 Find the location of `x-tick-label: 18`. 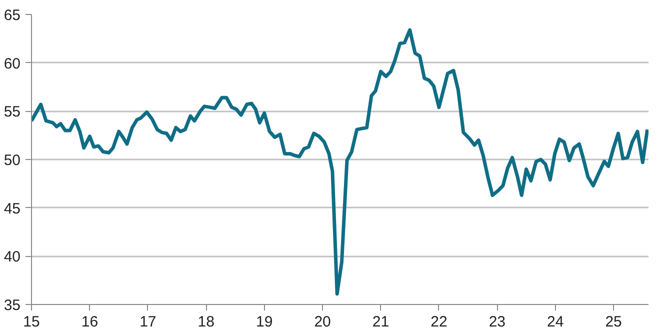

x-tick-label: 18 is located at coordinates (206, 321).